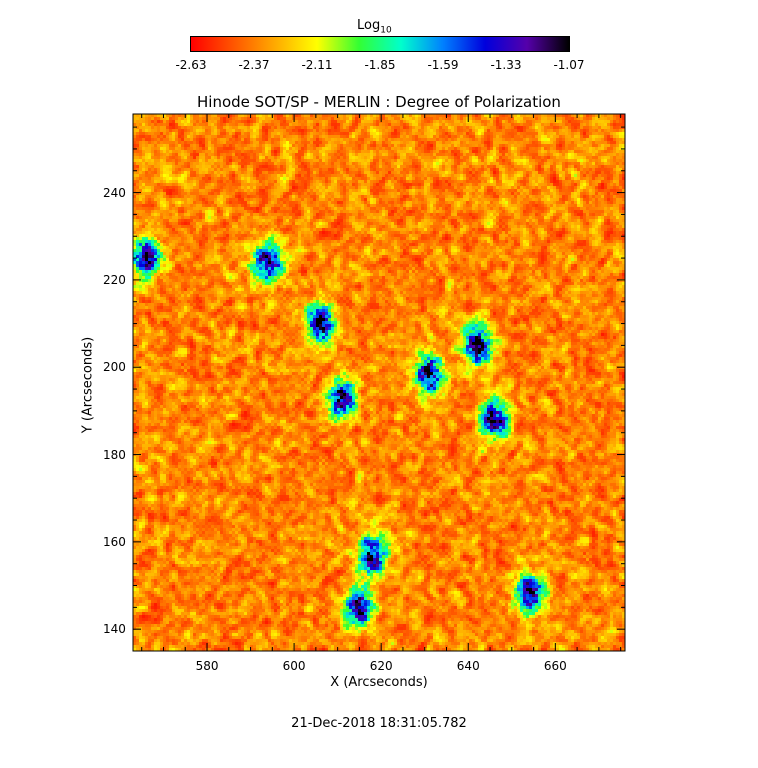 Image resolution: width=758 pixels, height=768 pixels. I want to click on y-tick-label: 160, so click(114, 541).